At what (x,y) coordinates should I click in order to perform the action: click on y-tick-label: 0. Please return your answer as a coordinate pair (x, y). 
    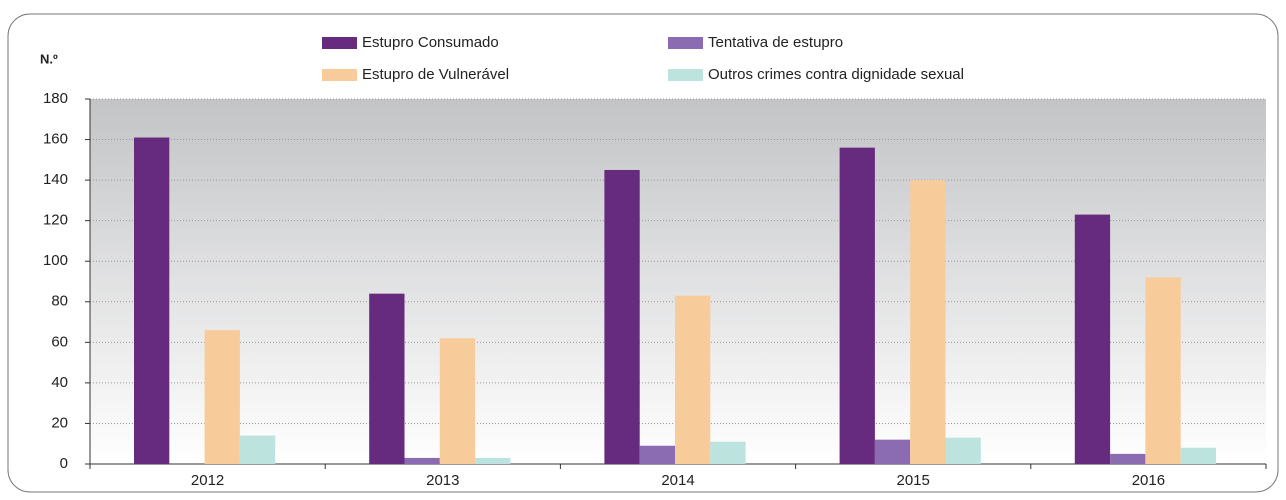
    Looking at the image, I should click on (64, 463).